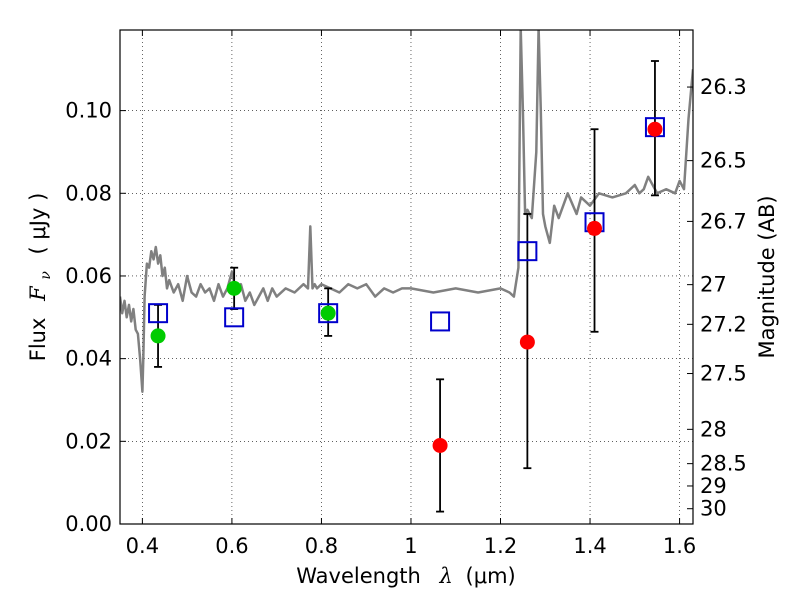 The image size is (800, 600). What do you see at coordinates (713, 429) in the screenshot?
I see `y2-tick-label: 28` at bounding box center [713, 429].